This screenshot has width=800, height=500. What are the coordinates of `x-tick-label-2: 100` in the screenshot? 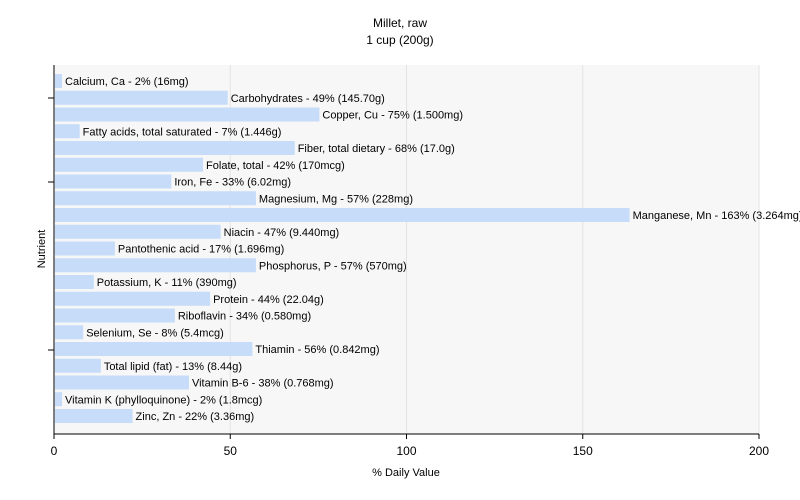 It's located at (406, 451).